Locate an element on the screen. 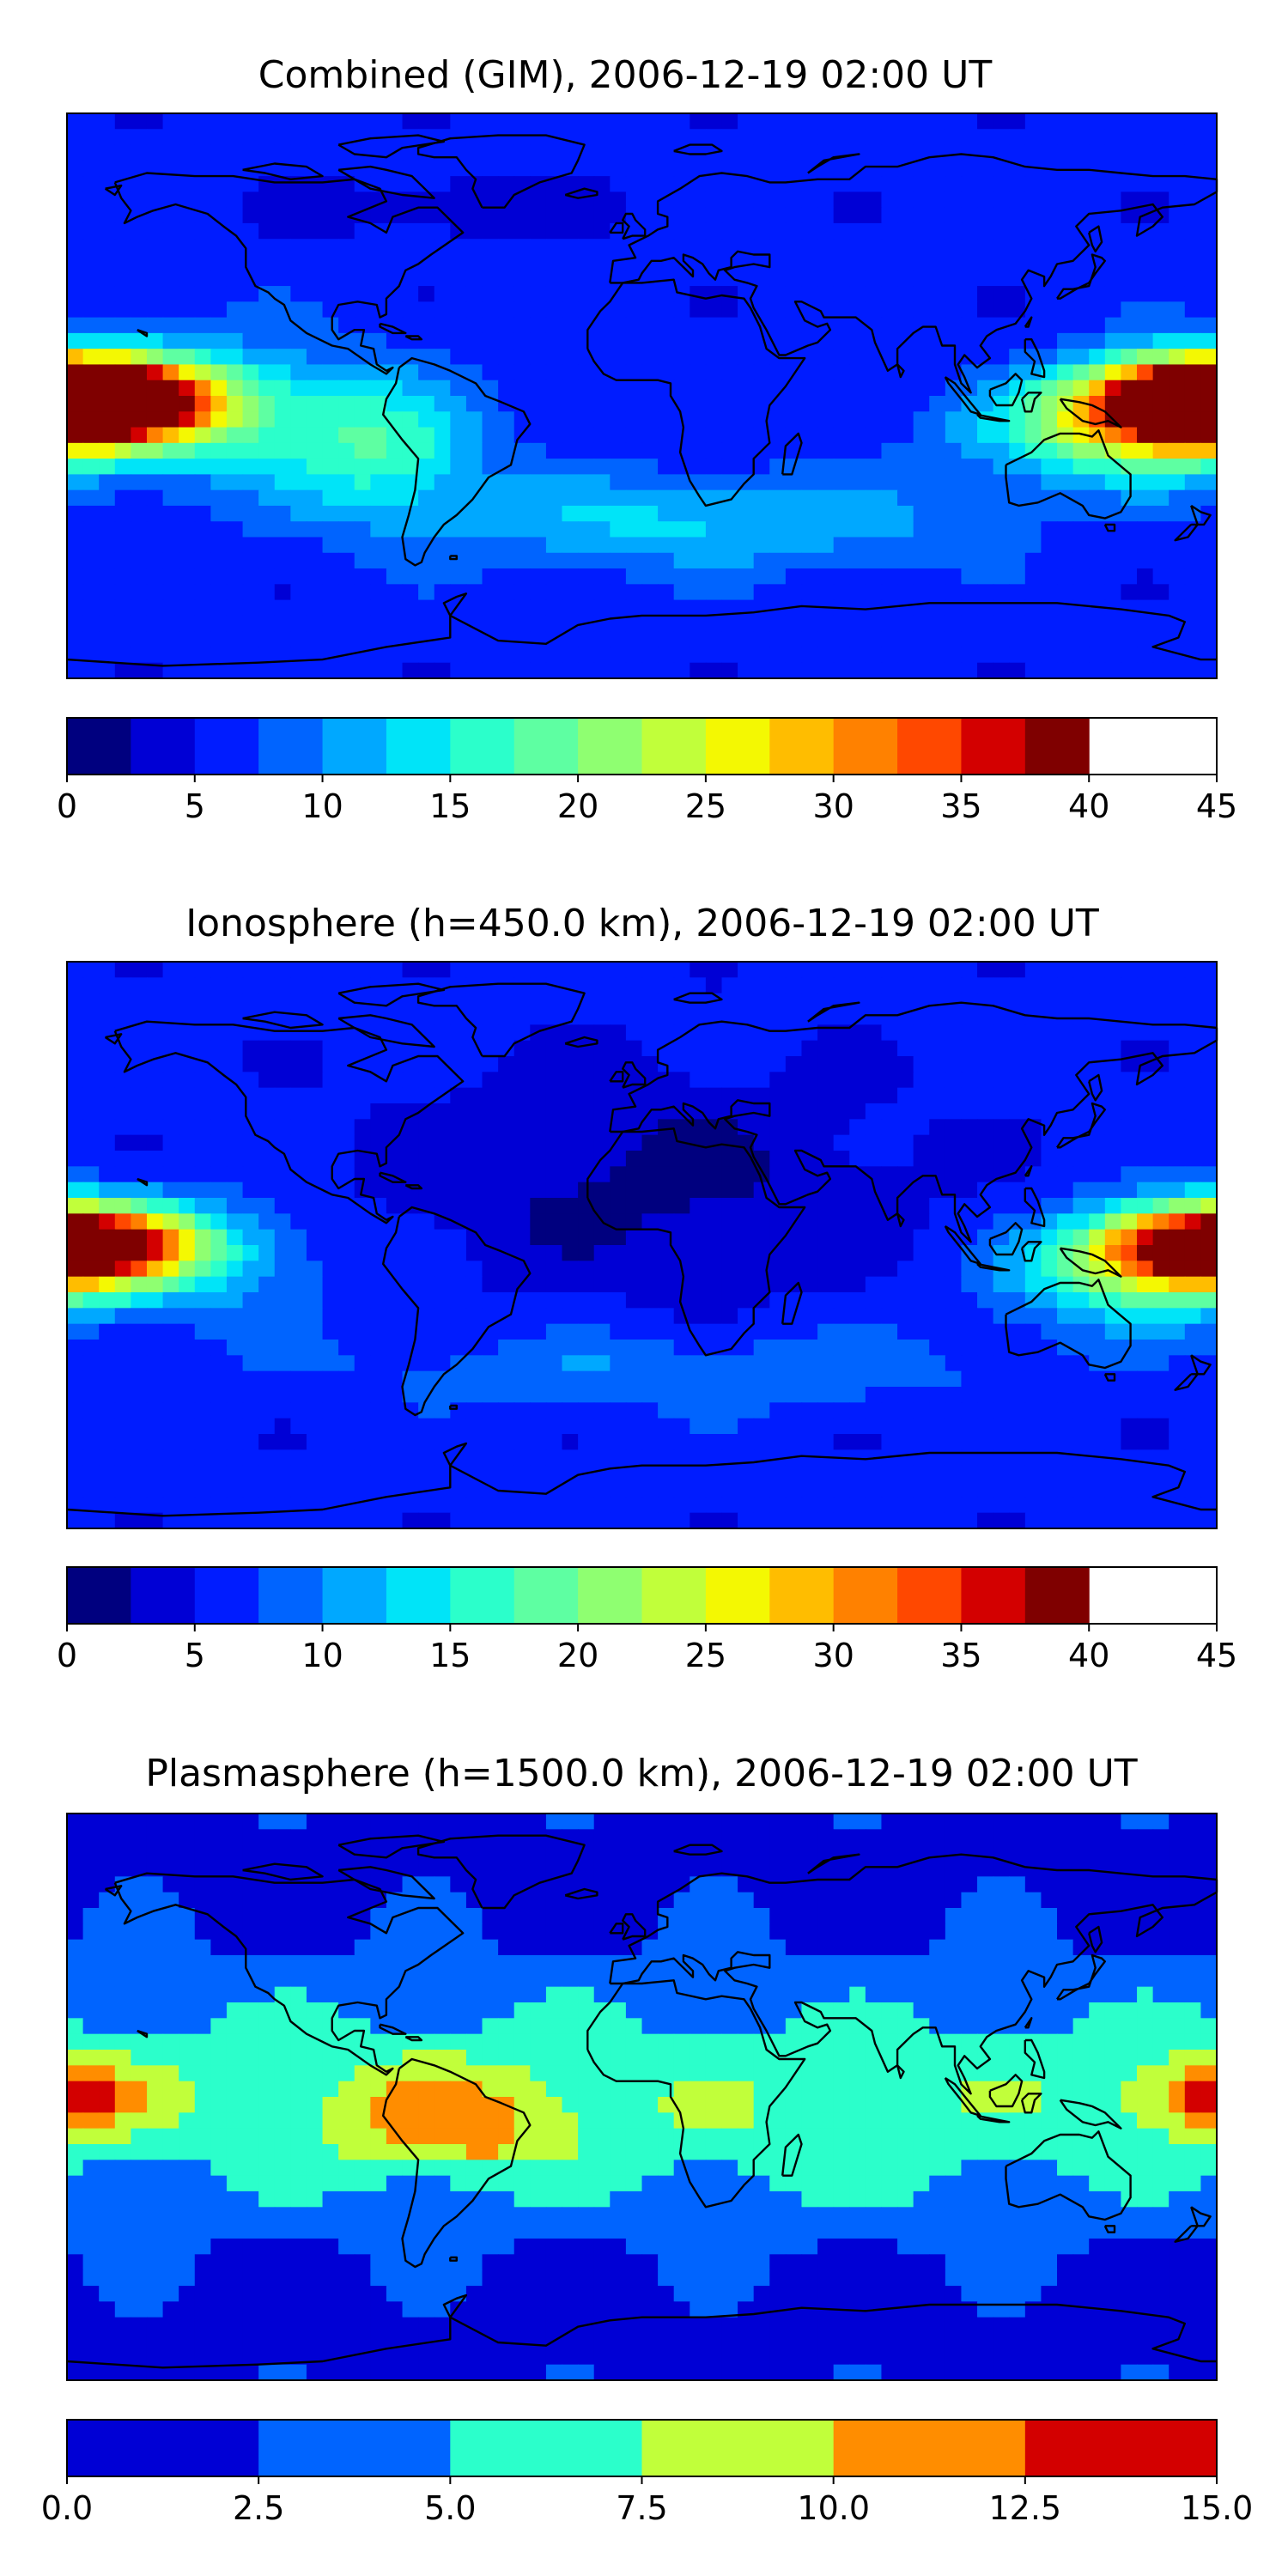 This screenshot has width=1288, height=2576. coastline is located at coordinates (391, 146).